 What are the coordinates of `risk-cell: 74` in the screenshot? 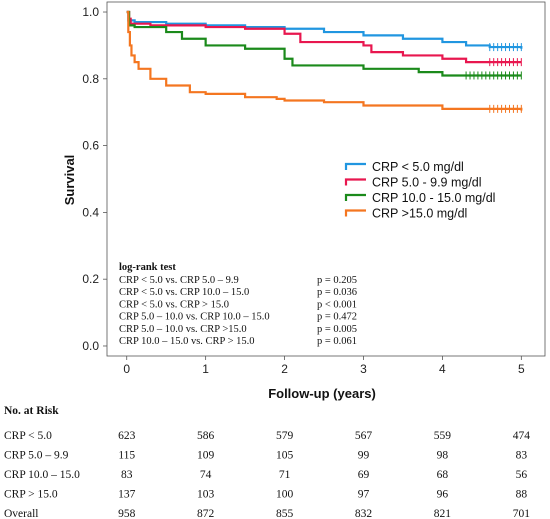 It's located at (206, 475).